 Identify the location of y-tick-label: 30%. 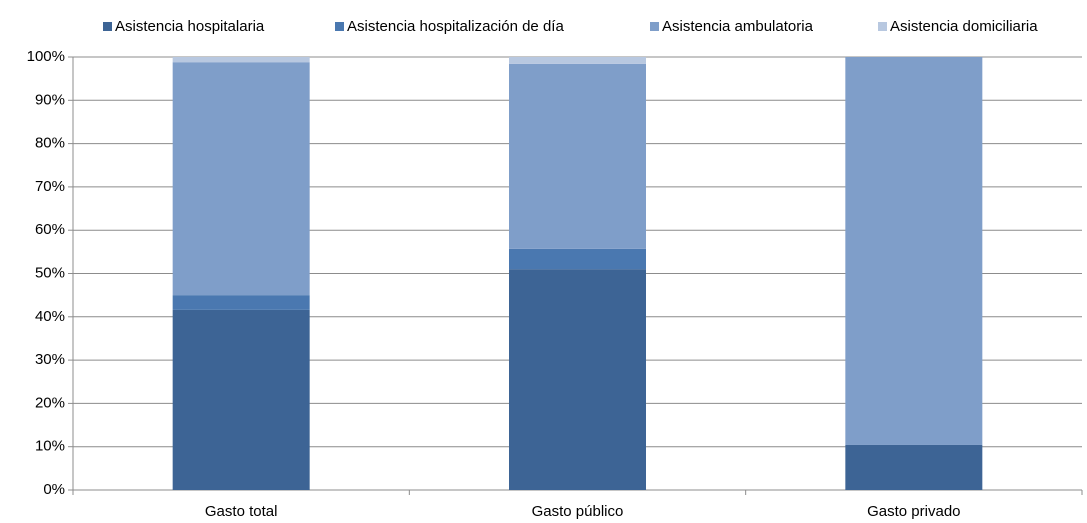
(50, 359).